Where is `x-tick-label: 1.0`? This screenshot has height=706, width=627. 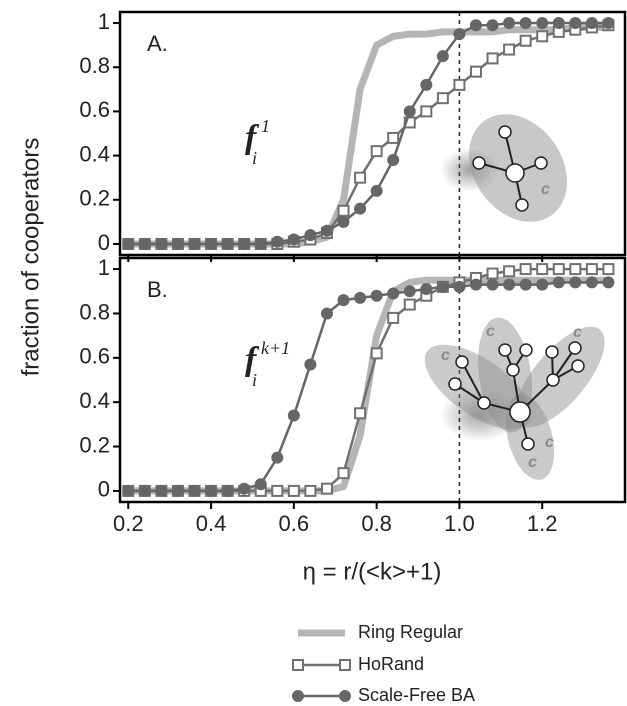
x-tick-label: 1.0 is located at coordinates (459, 523).